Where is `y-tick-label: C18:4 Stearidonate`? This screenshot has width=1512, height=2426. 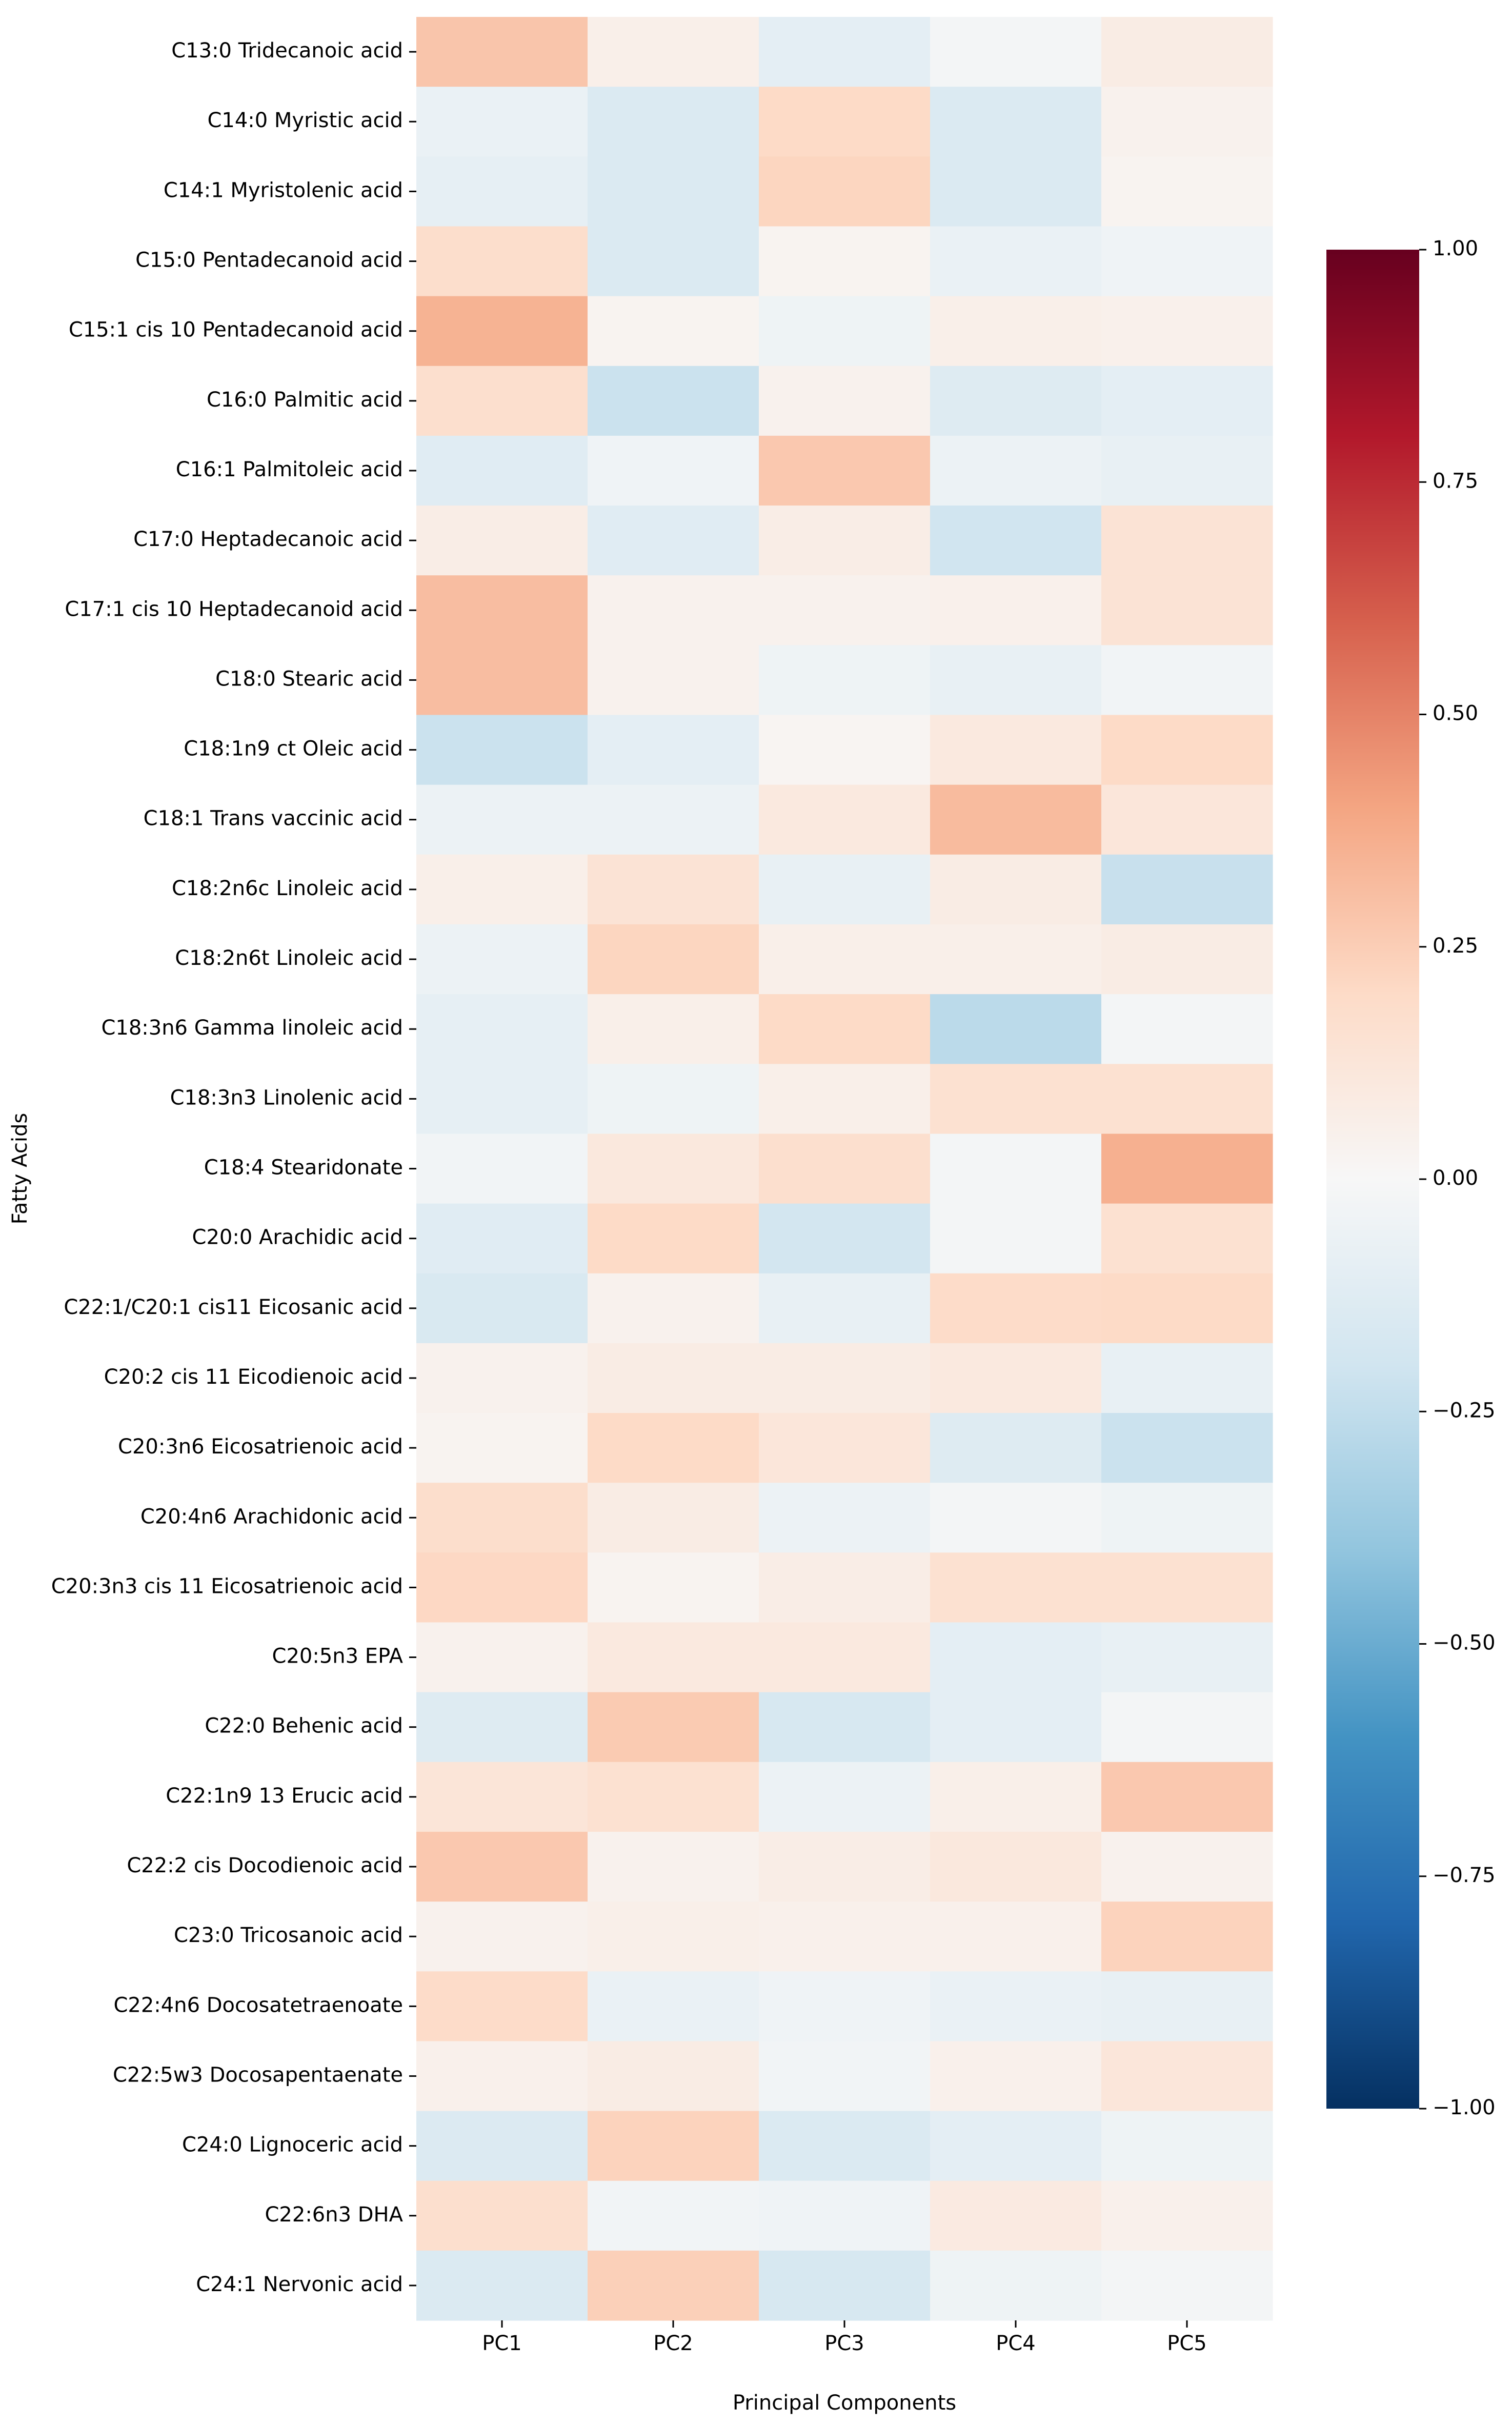
y-tick-label: C18:4 Stearidonate is located at coordinates (303, 1168).